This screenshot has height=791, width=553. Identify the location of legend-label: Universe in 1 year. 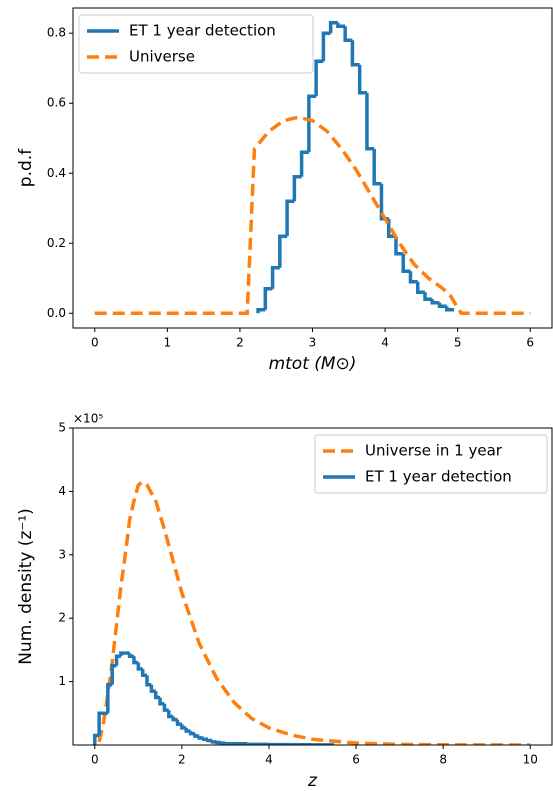
(434, 451).